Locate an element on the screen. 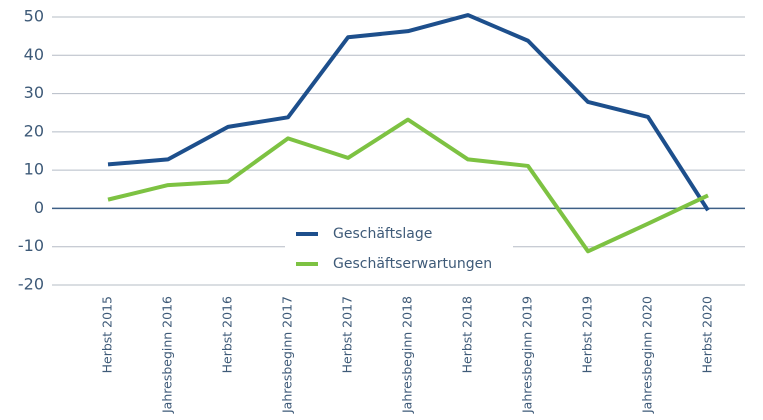  x-tick-label: Herbst 2019 is located at coordinates (587, 334).